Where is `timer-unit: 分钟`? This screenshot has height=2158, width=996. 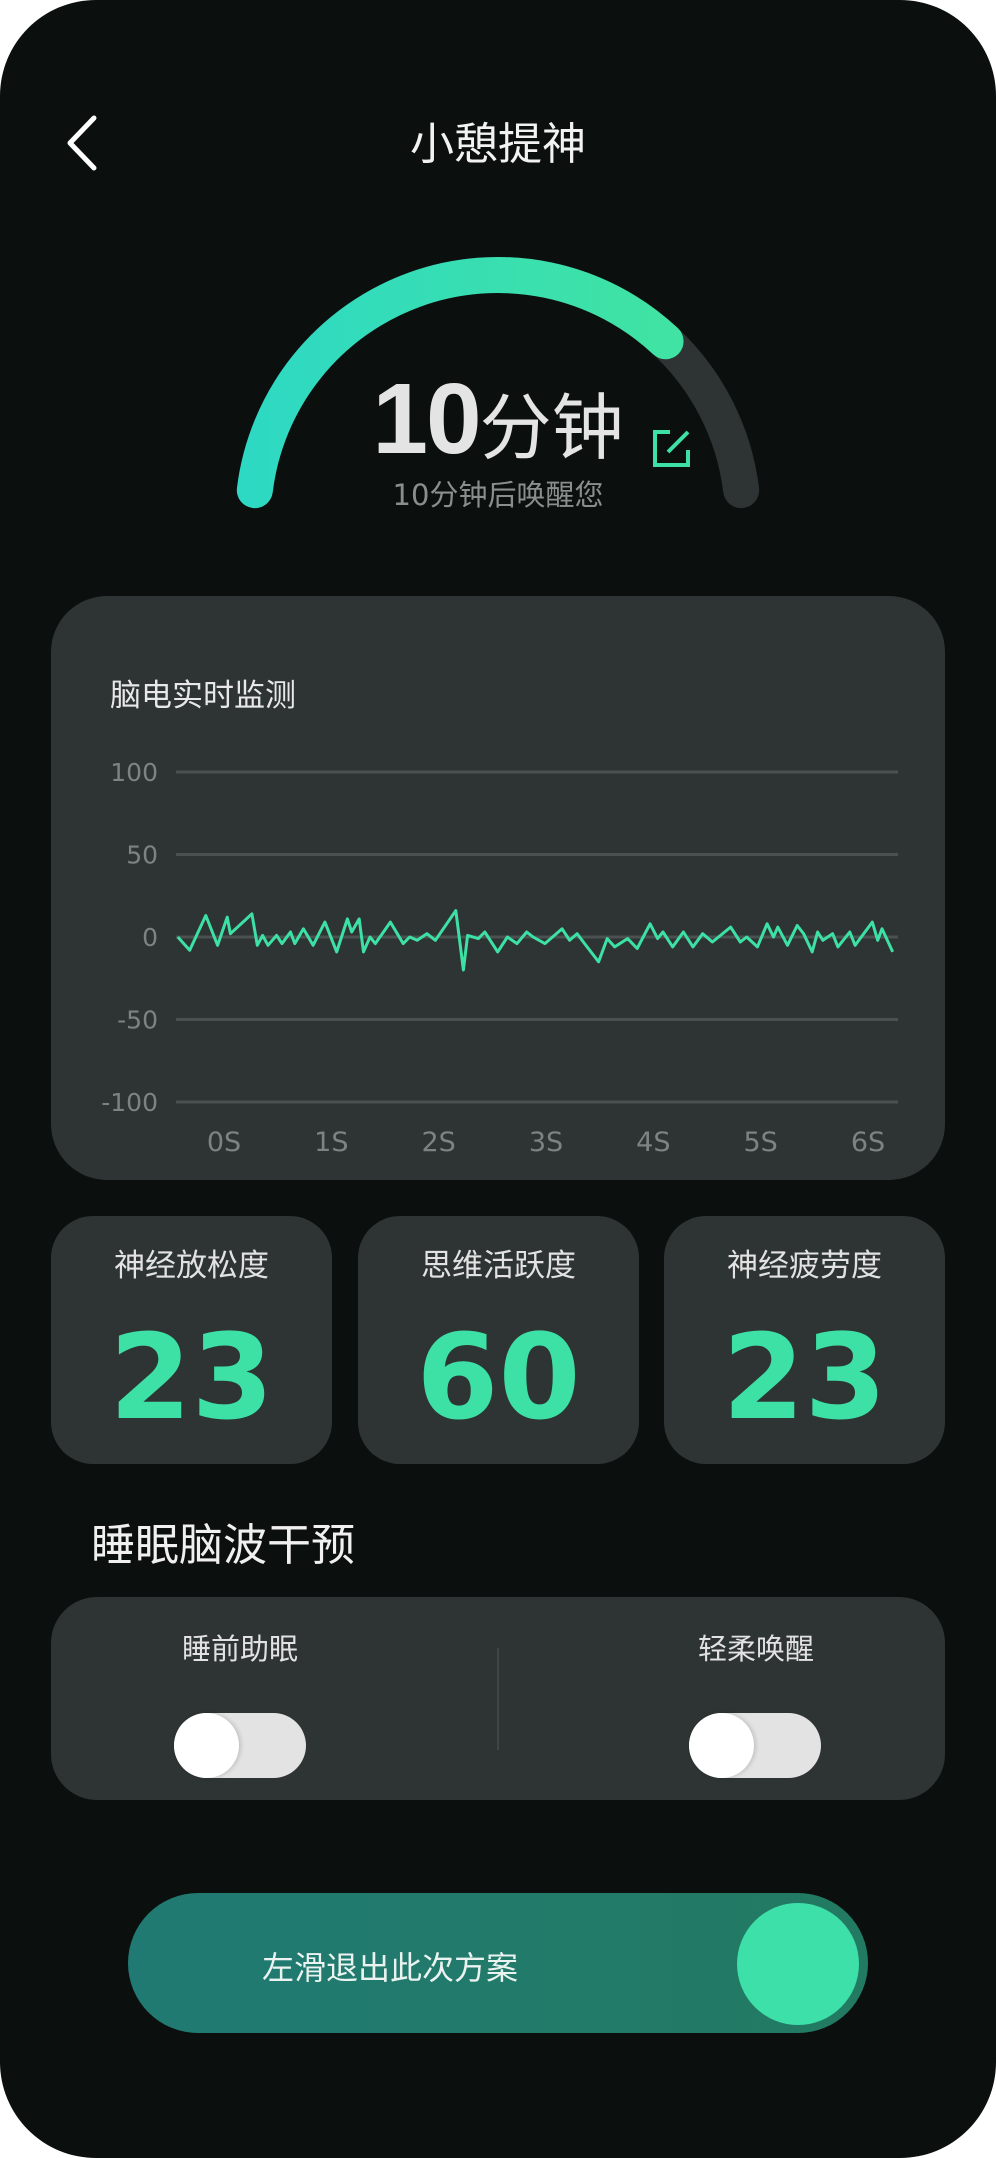
timer-unit: 分钟 is located at coordinates (551, 428).